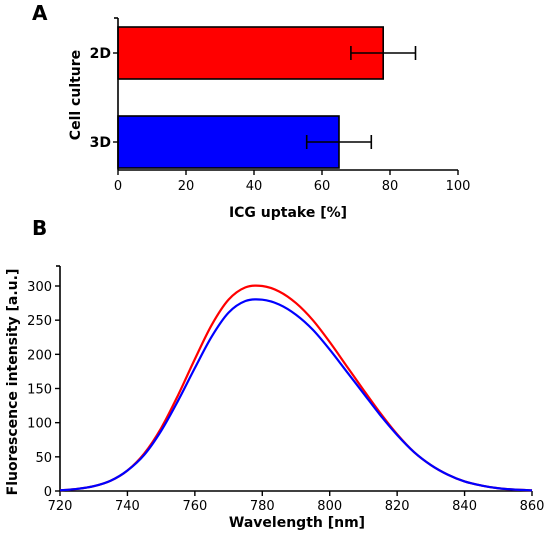 This screenshot has width=550, height=535. I want to click on panel-b-y-axis-title: Fluorescence intensity [a.u.], so click(13, 382).